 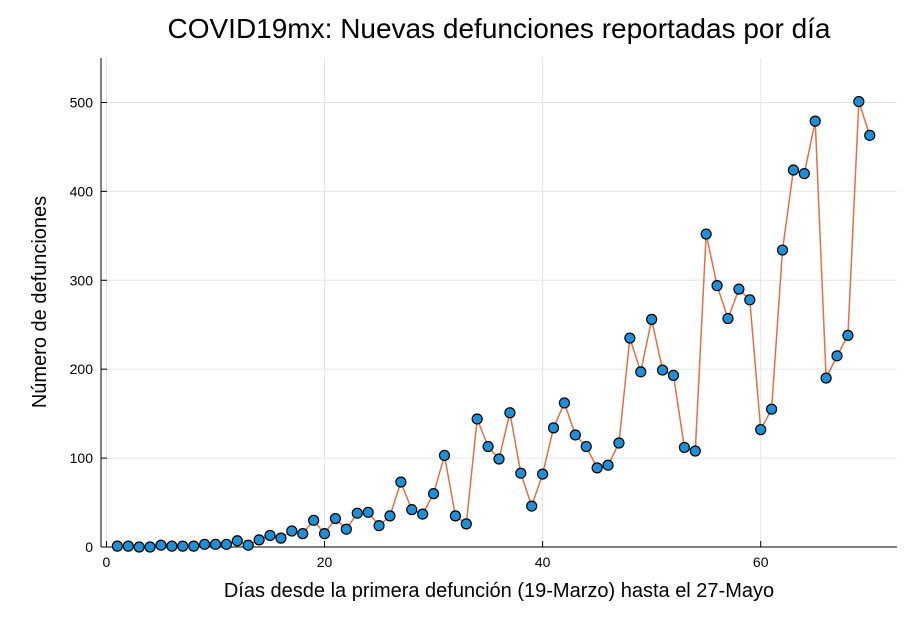 What do you see at coordinates (325, 562) in the screenshot?
I see `x-tick-label: 20` at bounding box center [325, 562].